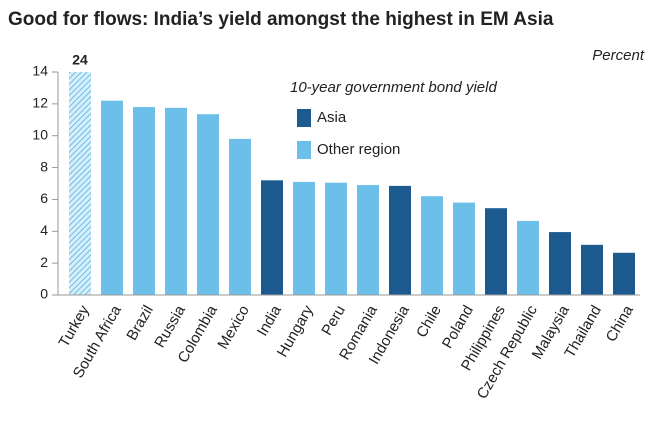  Describe the element at coordinates (269, 320) in the screenshot. I see `x-tick-label: India` at that location.